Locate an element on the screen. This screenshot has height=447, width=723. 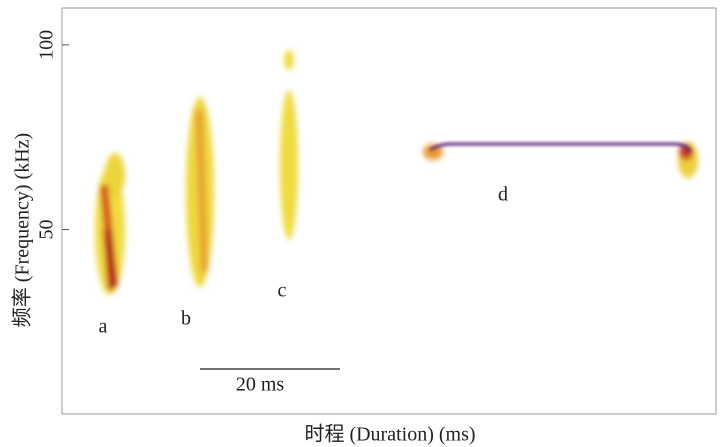
call-label: c is located at coordinates (282, 291).